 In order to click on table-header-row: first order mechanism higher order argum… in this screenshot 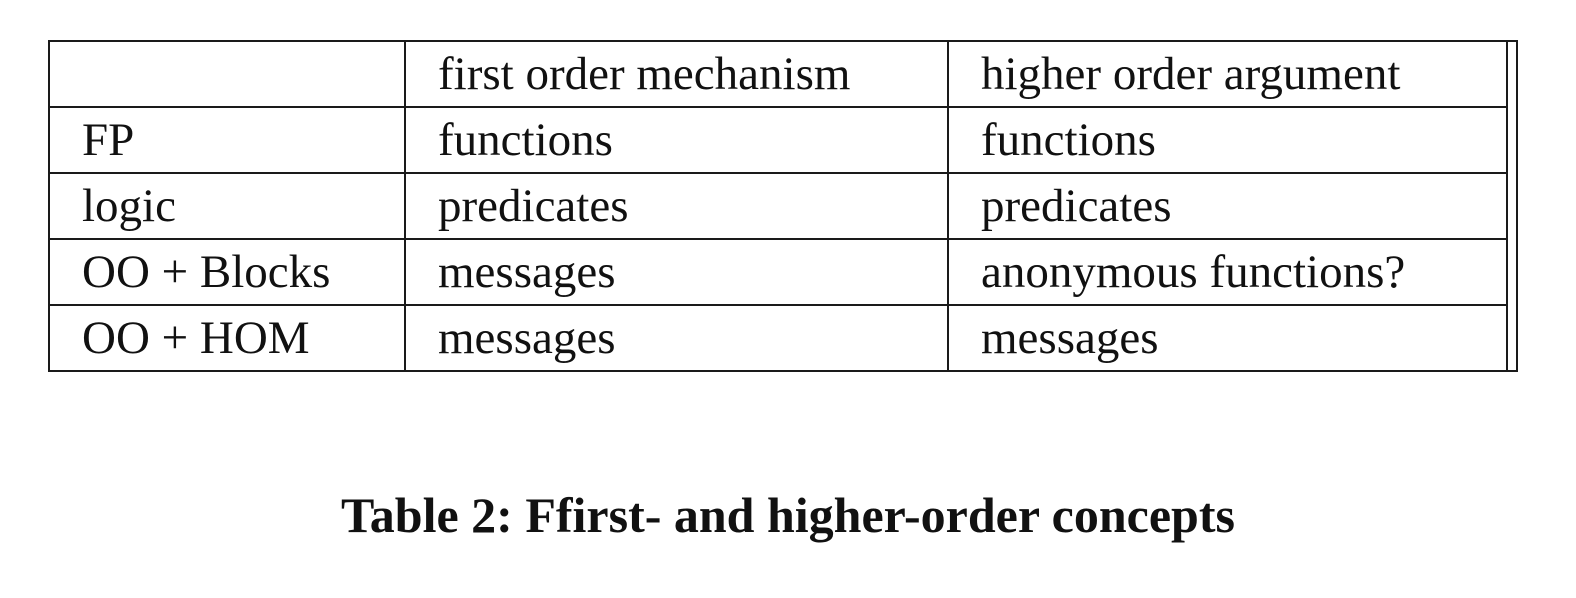, I will do `click(779, 75)`.